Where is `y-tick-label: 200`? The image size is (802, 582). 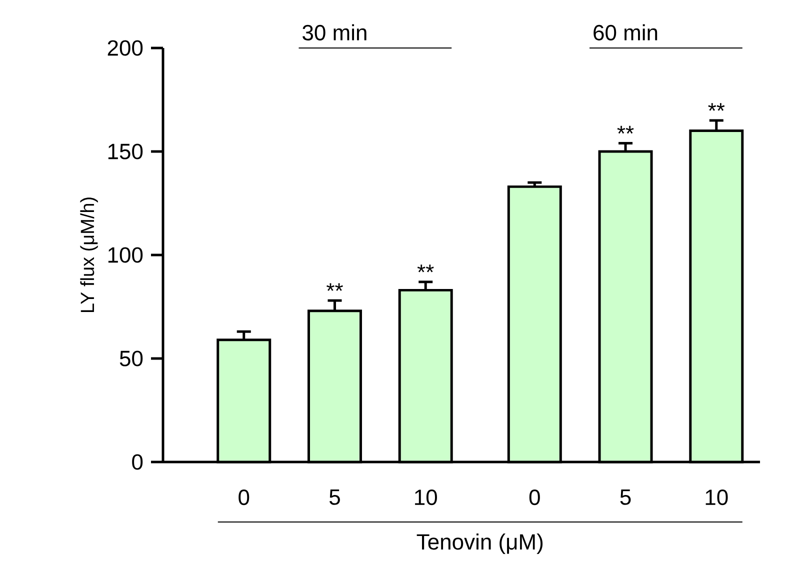
y-tick-label: 200 is located at coordinates (125, 48).